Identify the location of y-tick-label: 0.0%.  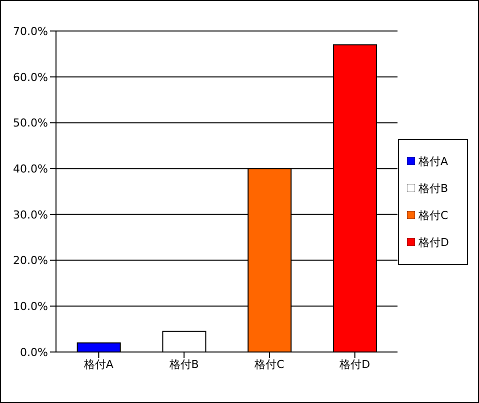
(34, 352).